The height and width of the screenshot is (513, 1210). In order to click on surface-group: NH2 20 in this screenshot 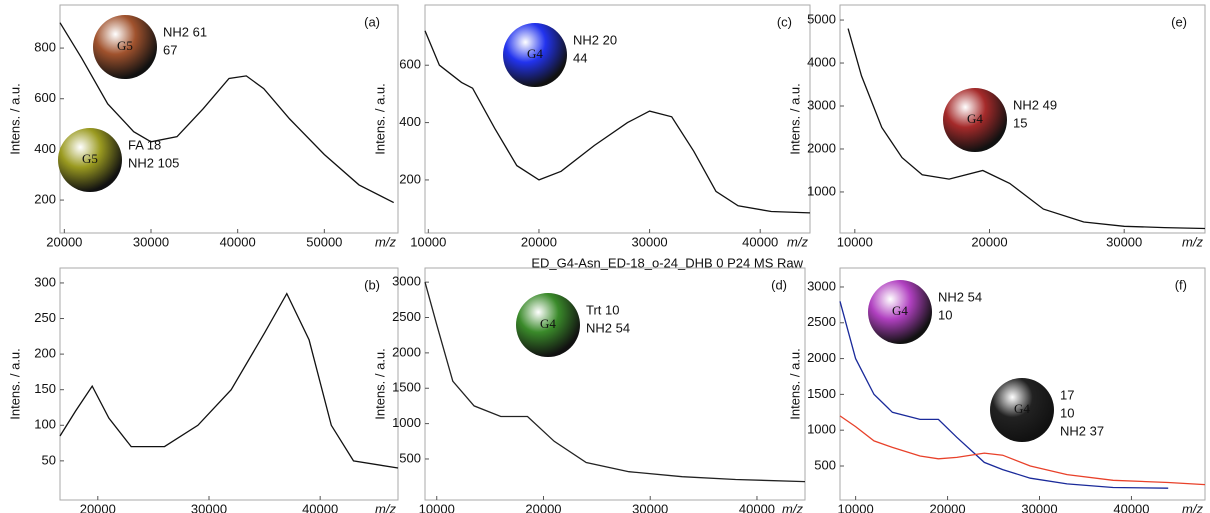, I will do `click(595, 39)`.